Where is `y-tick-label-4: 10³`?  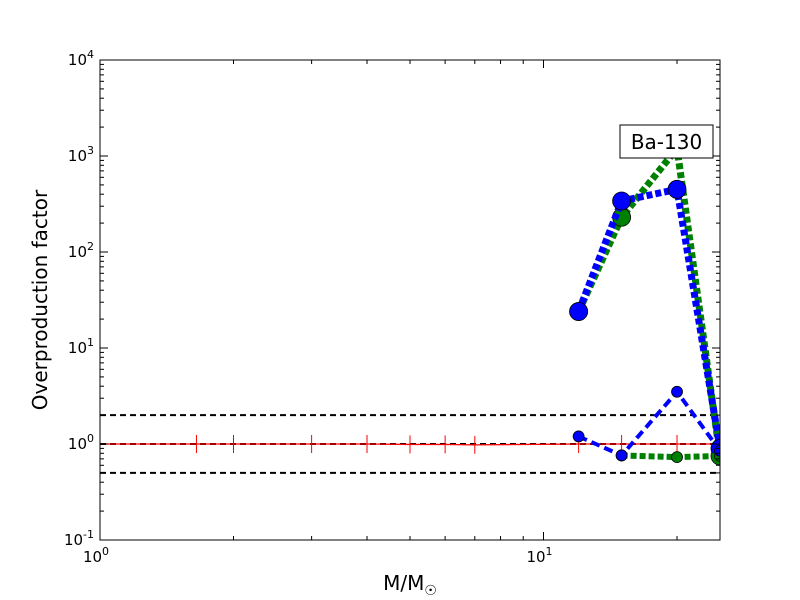 y-tick-label-4: 10³ is located at coordinates (81, 154).